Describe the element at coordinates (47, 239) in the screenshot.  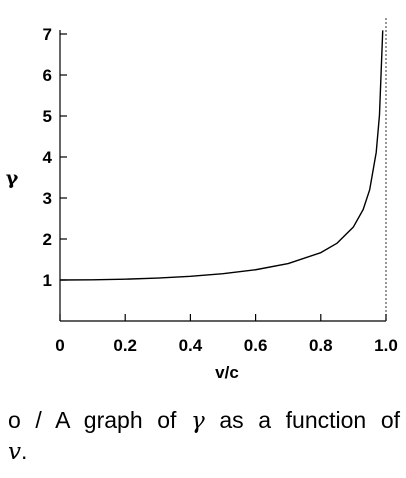
I see `y-tick-label: 2` at that location.